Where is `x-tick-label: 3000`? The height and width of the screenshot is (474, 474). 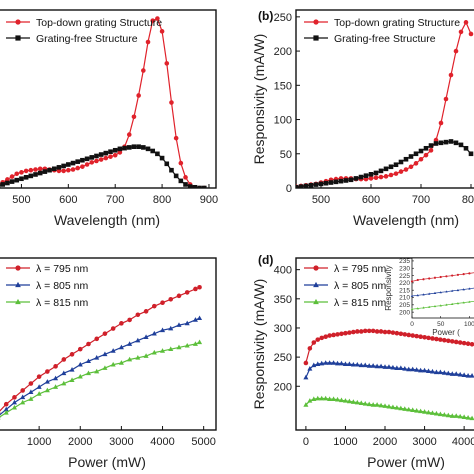
x-tick-label: 3000 is located at coordinates (424, 442).